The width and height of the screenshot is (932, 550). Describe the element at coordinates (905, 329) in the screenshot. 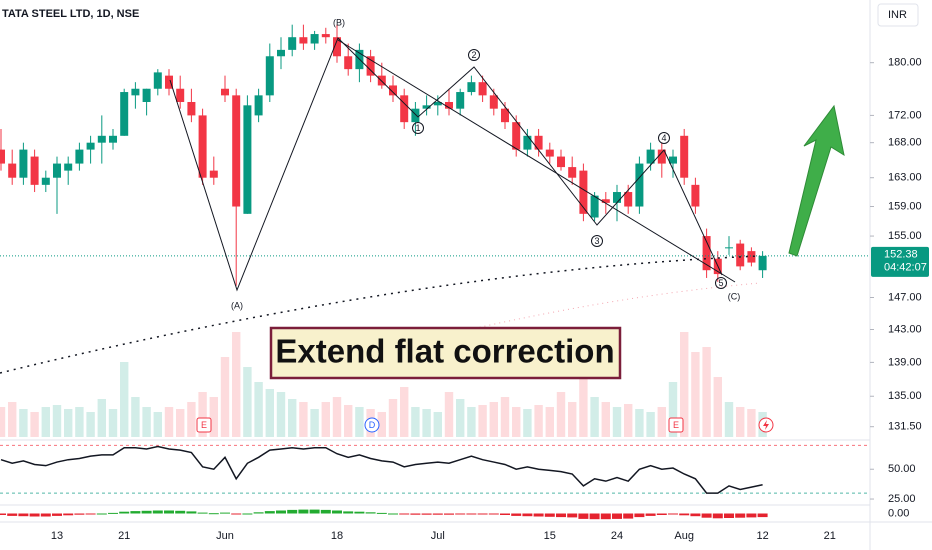

I see `y-tick-label: 143.00` at that location.